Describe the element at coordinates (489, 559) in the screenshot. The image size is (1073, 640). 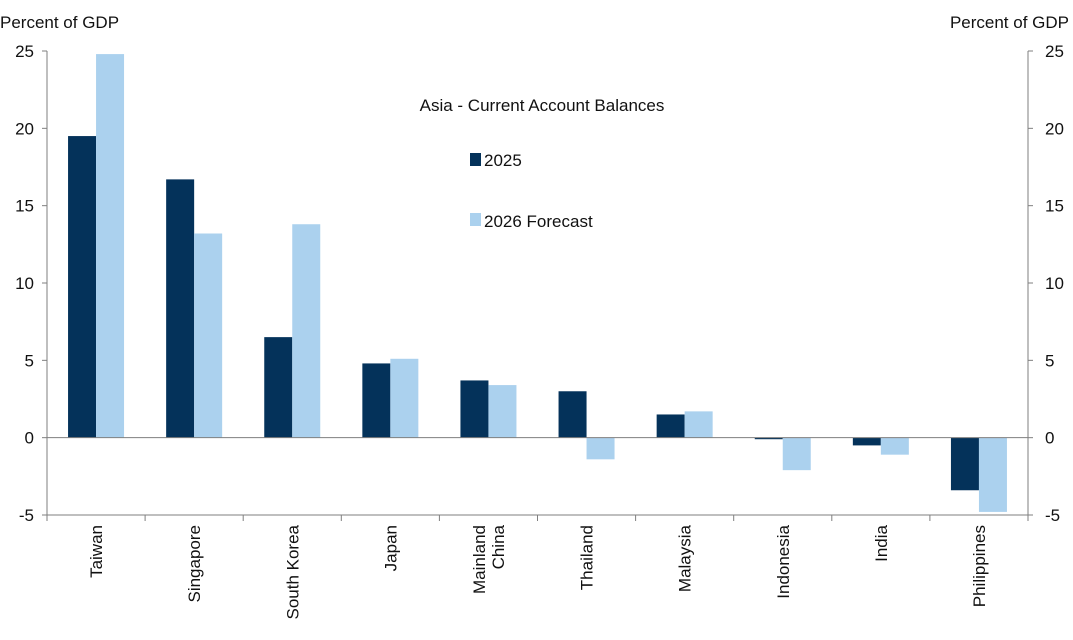
I see `x-tick-label: MainlandChina` at that location.